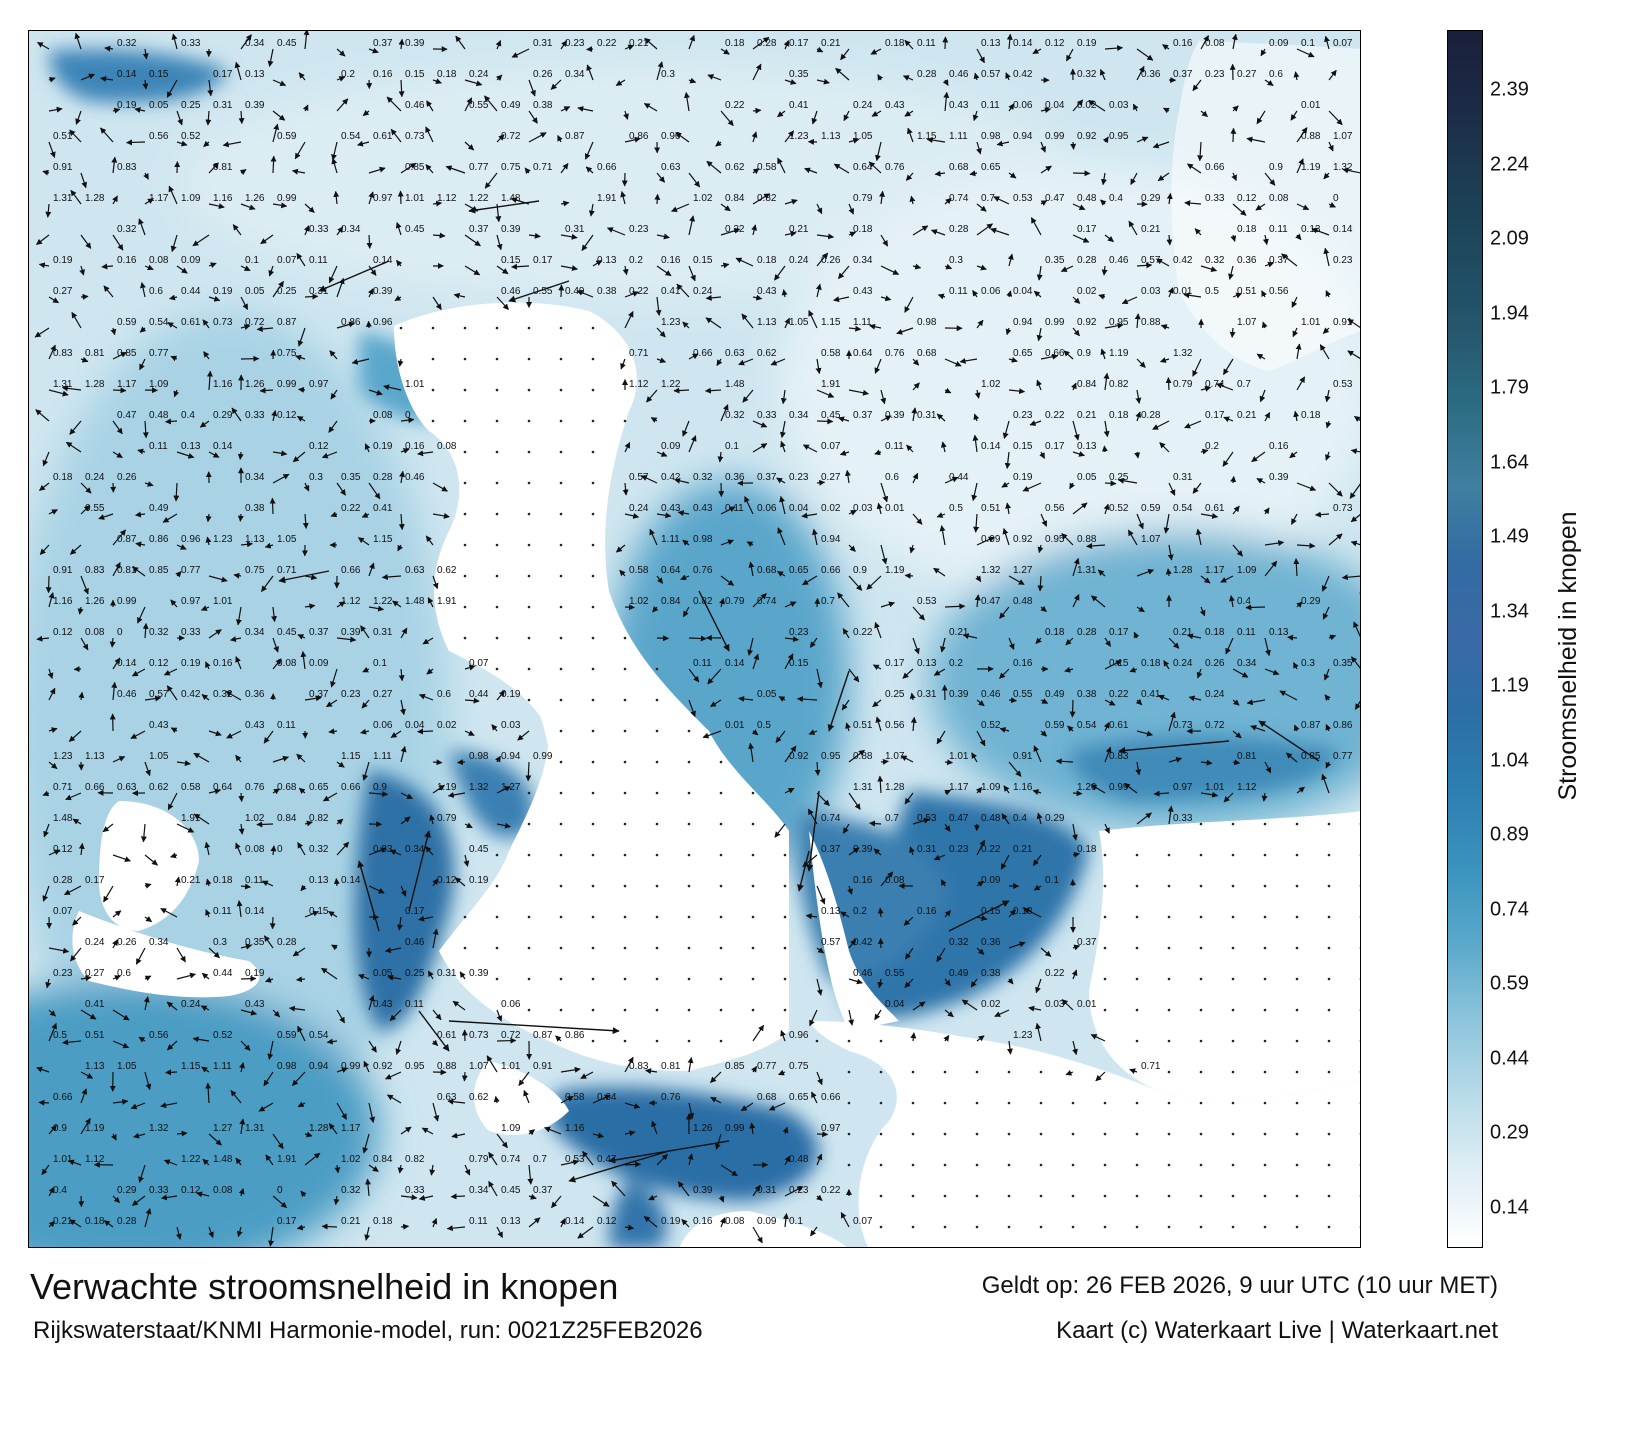 Image resolution: width=1650 pixels, height=1450 pixels. Describe the element at coordinates (511, 198) in the screenshot. I see `current-value-label: 1.48` at that location.